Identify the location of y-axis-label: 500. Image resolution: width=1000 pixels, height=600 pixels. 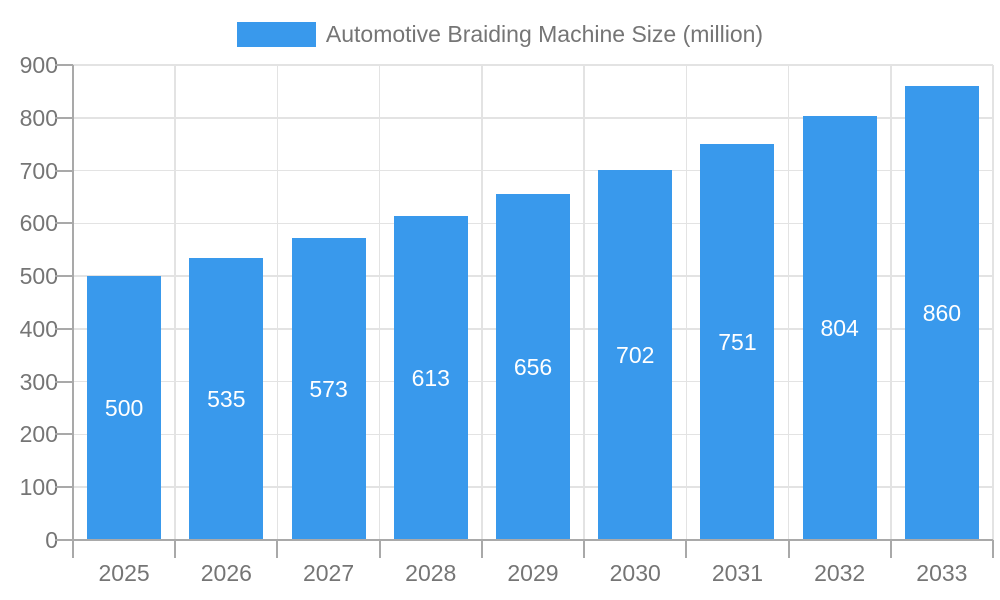
(38, 276).